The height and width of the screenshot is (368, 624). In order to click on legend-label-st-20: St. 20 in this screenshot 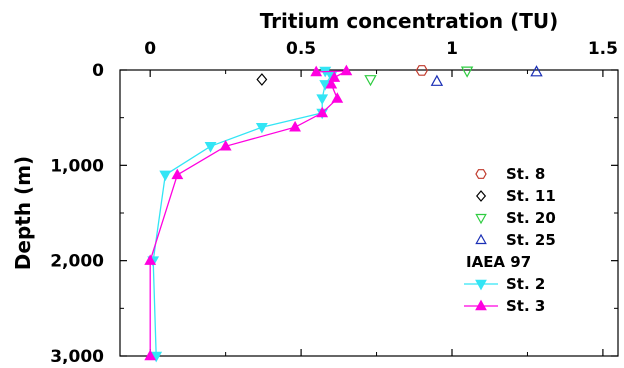, I will do `click(531, 218)`.